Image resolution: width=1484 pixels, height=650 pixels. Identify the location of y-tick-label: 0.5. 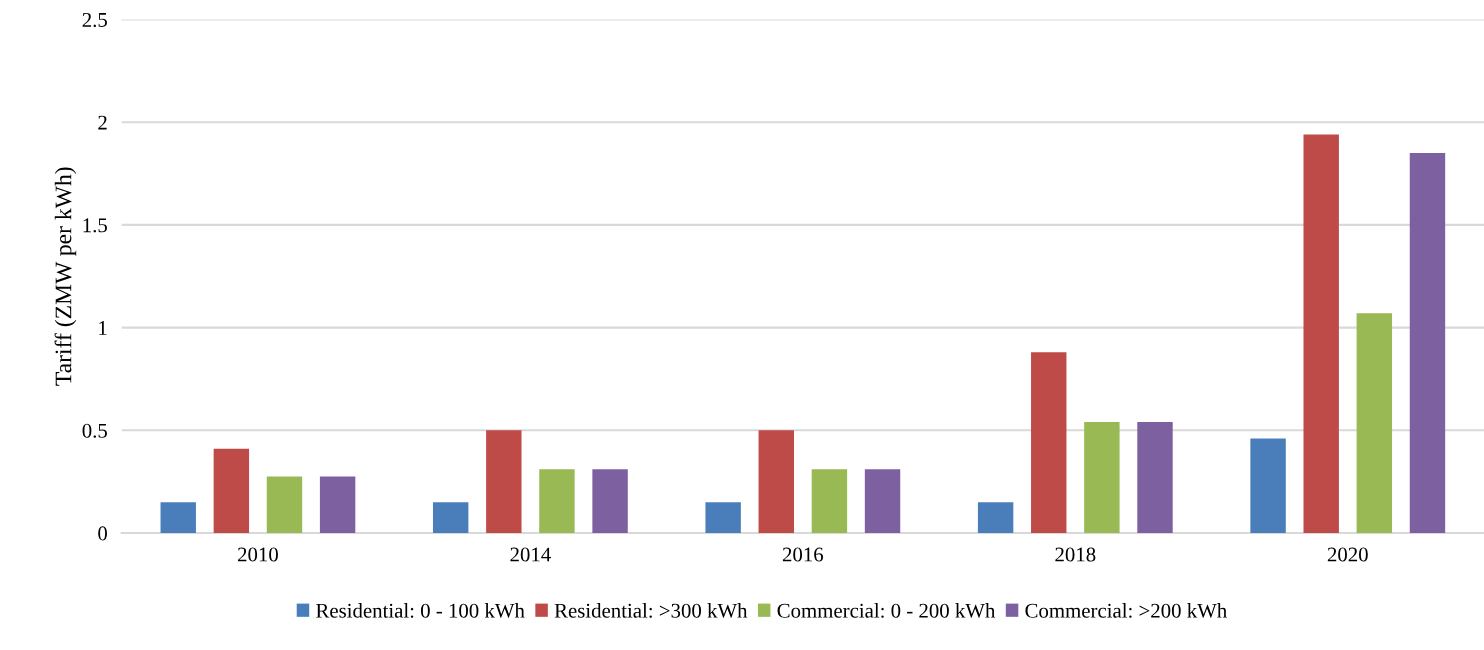
(94, 430).